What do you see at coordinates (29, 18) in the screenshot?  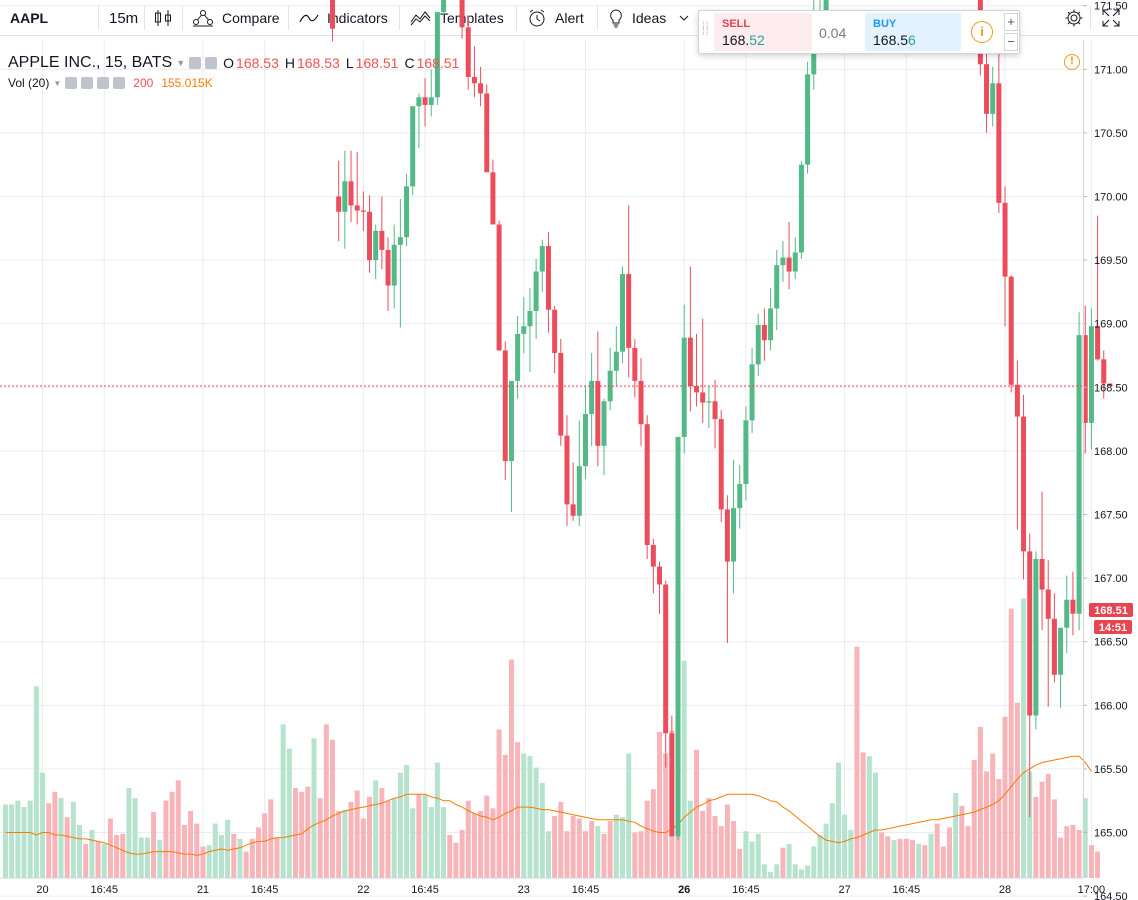 I see `symbol-search-button: AAPL` at bounding box center [29, 18].